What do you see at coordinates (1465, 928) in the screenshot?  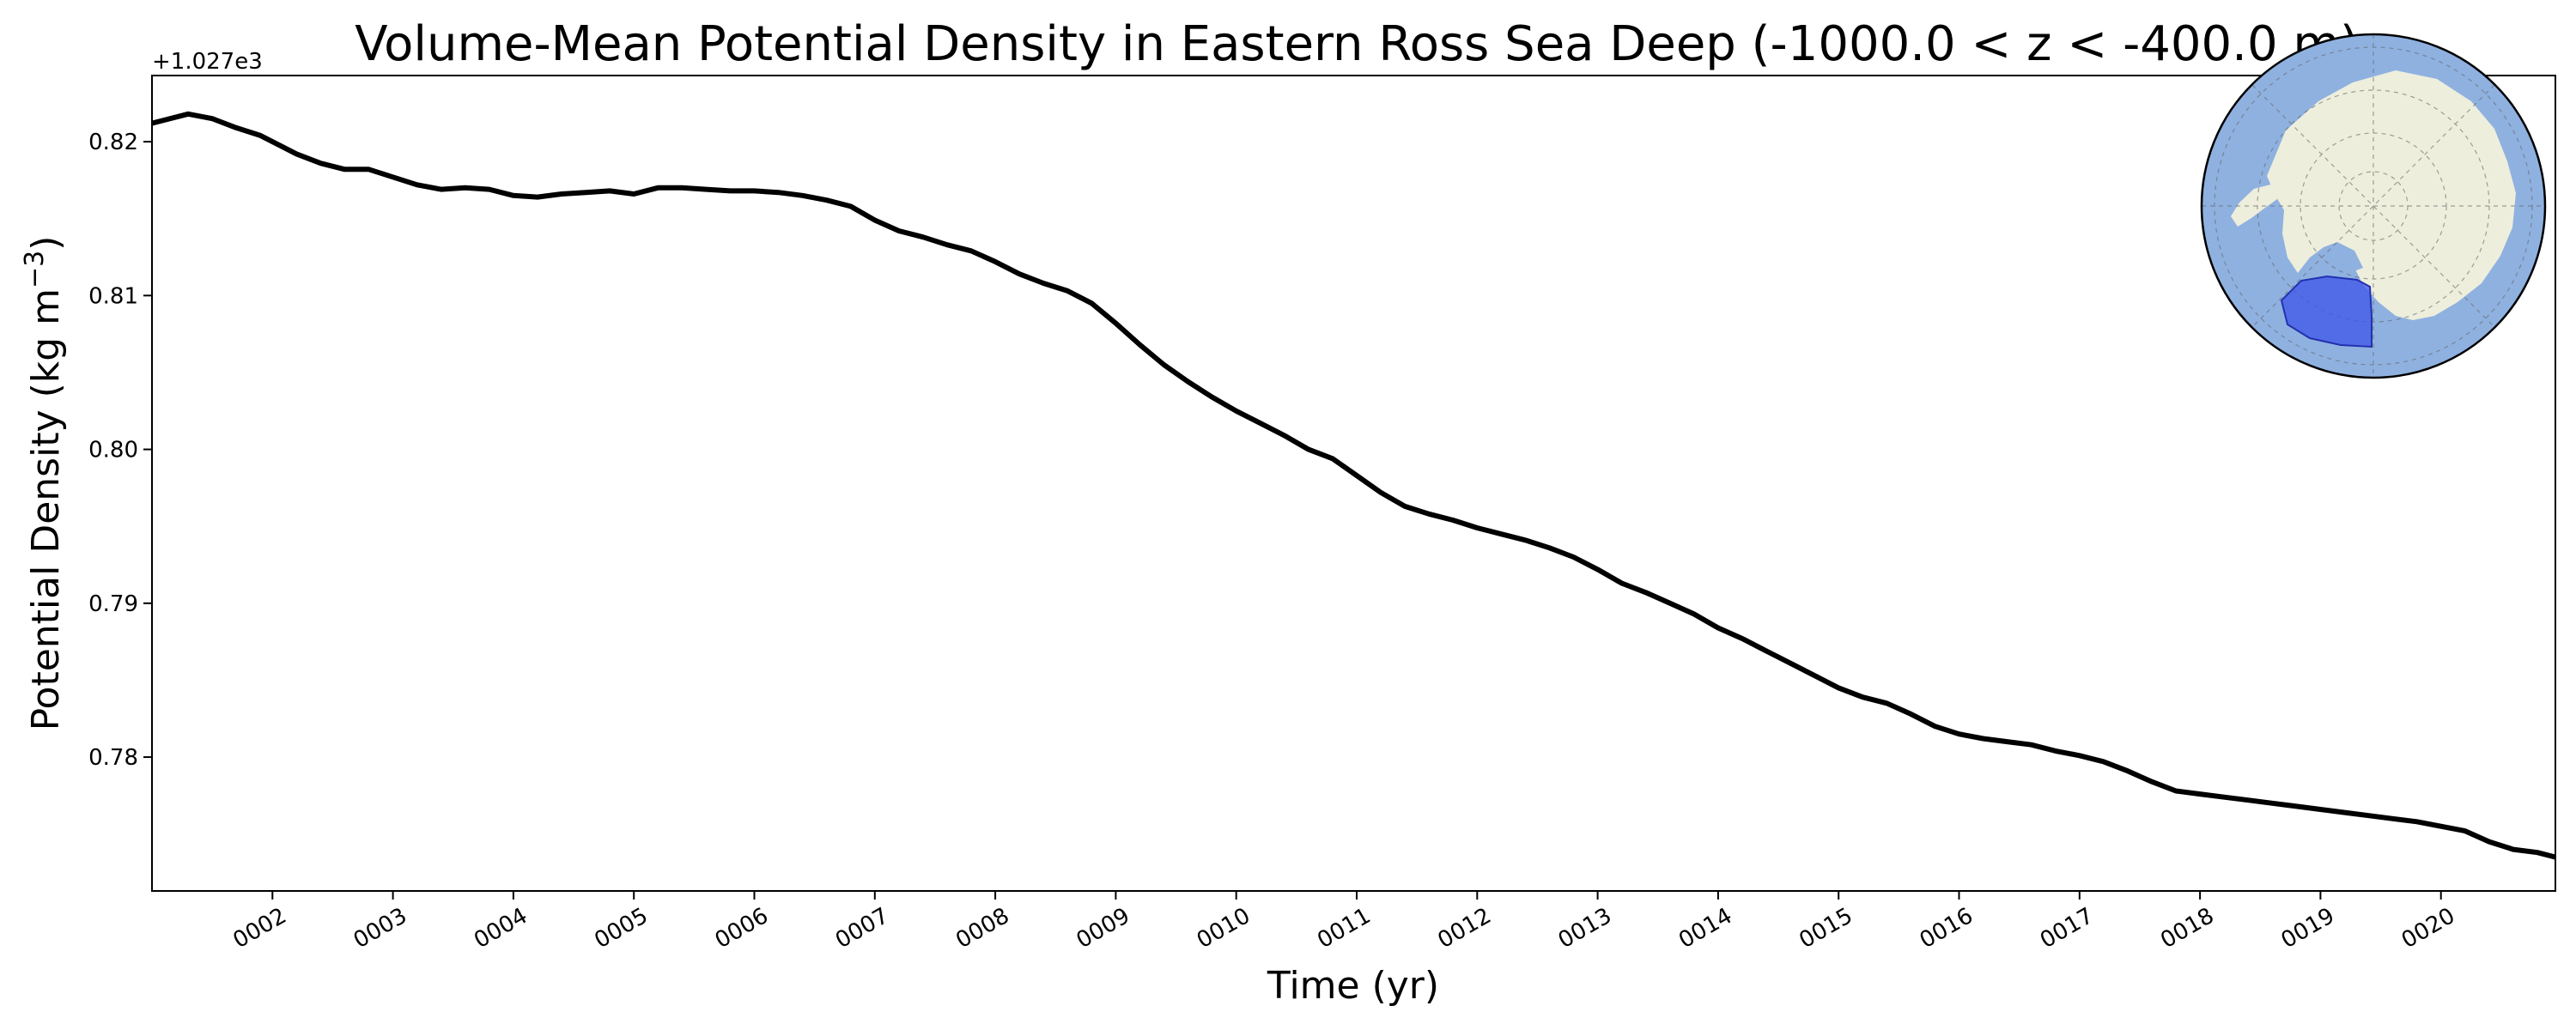 I see `x-tick-label: 0012` at bounding box center [1465, 928].